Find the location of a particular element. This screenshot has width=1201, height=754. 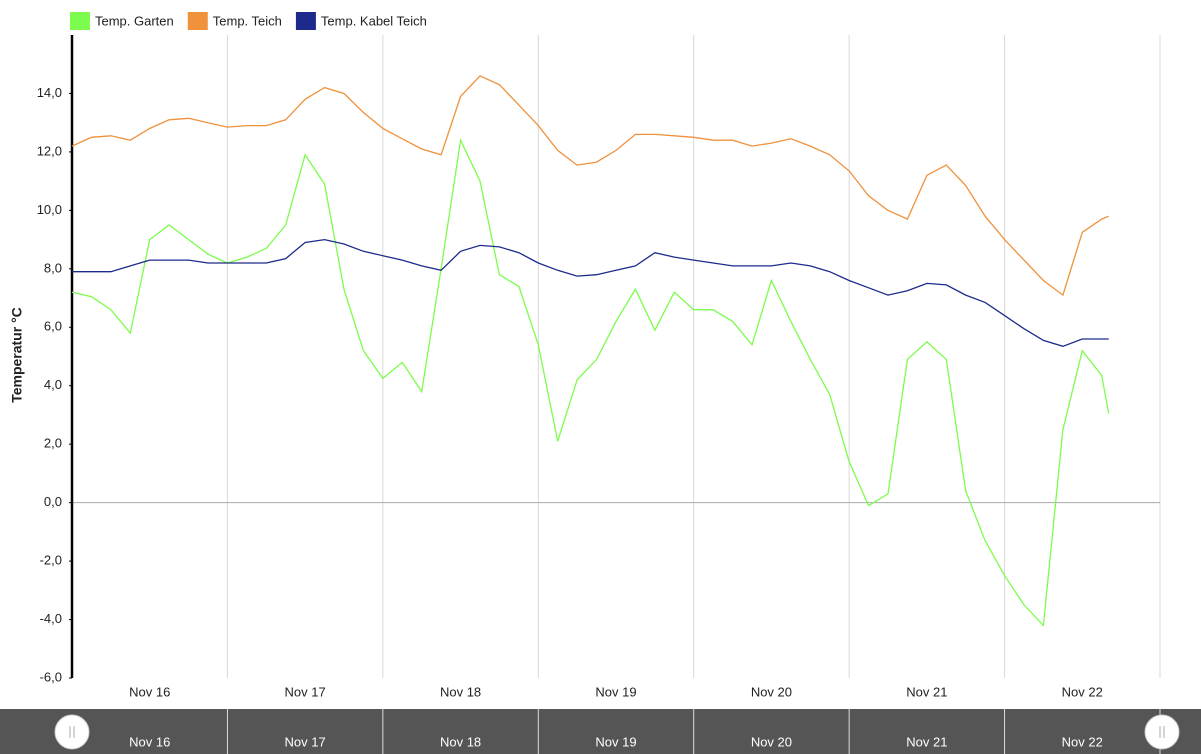

y-tick-label: 10,0 is located at coordinates (49, 209).